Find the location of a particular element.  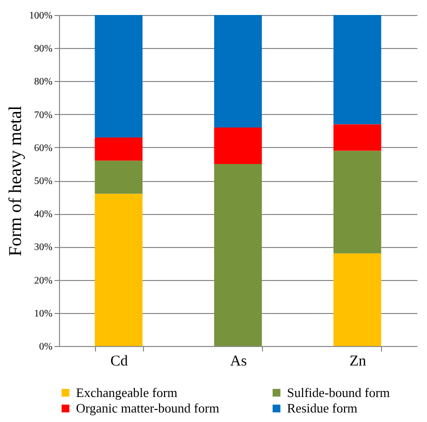

x-tick-label: Cd is located at coordinates (119, 362).